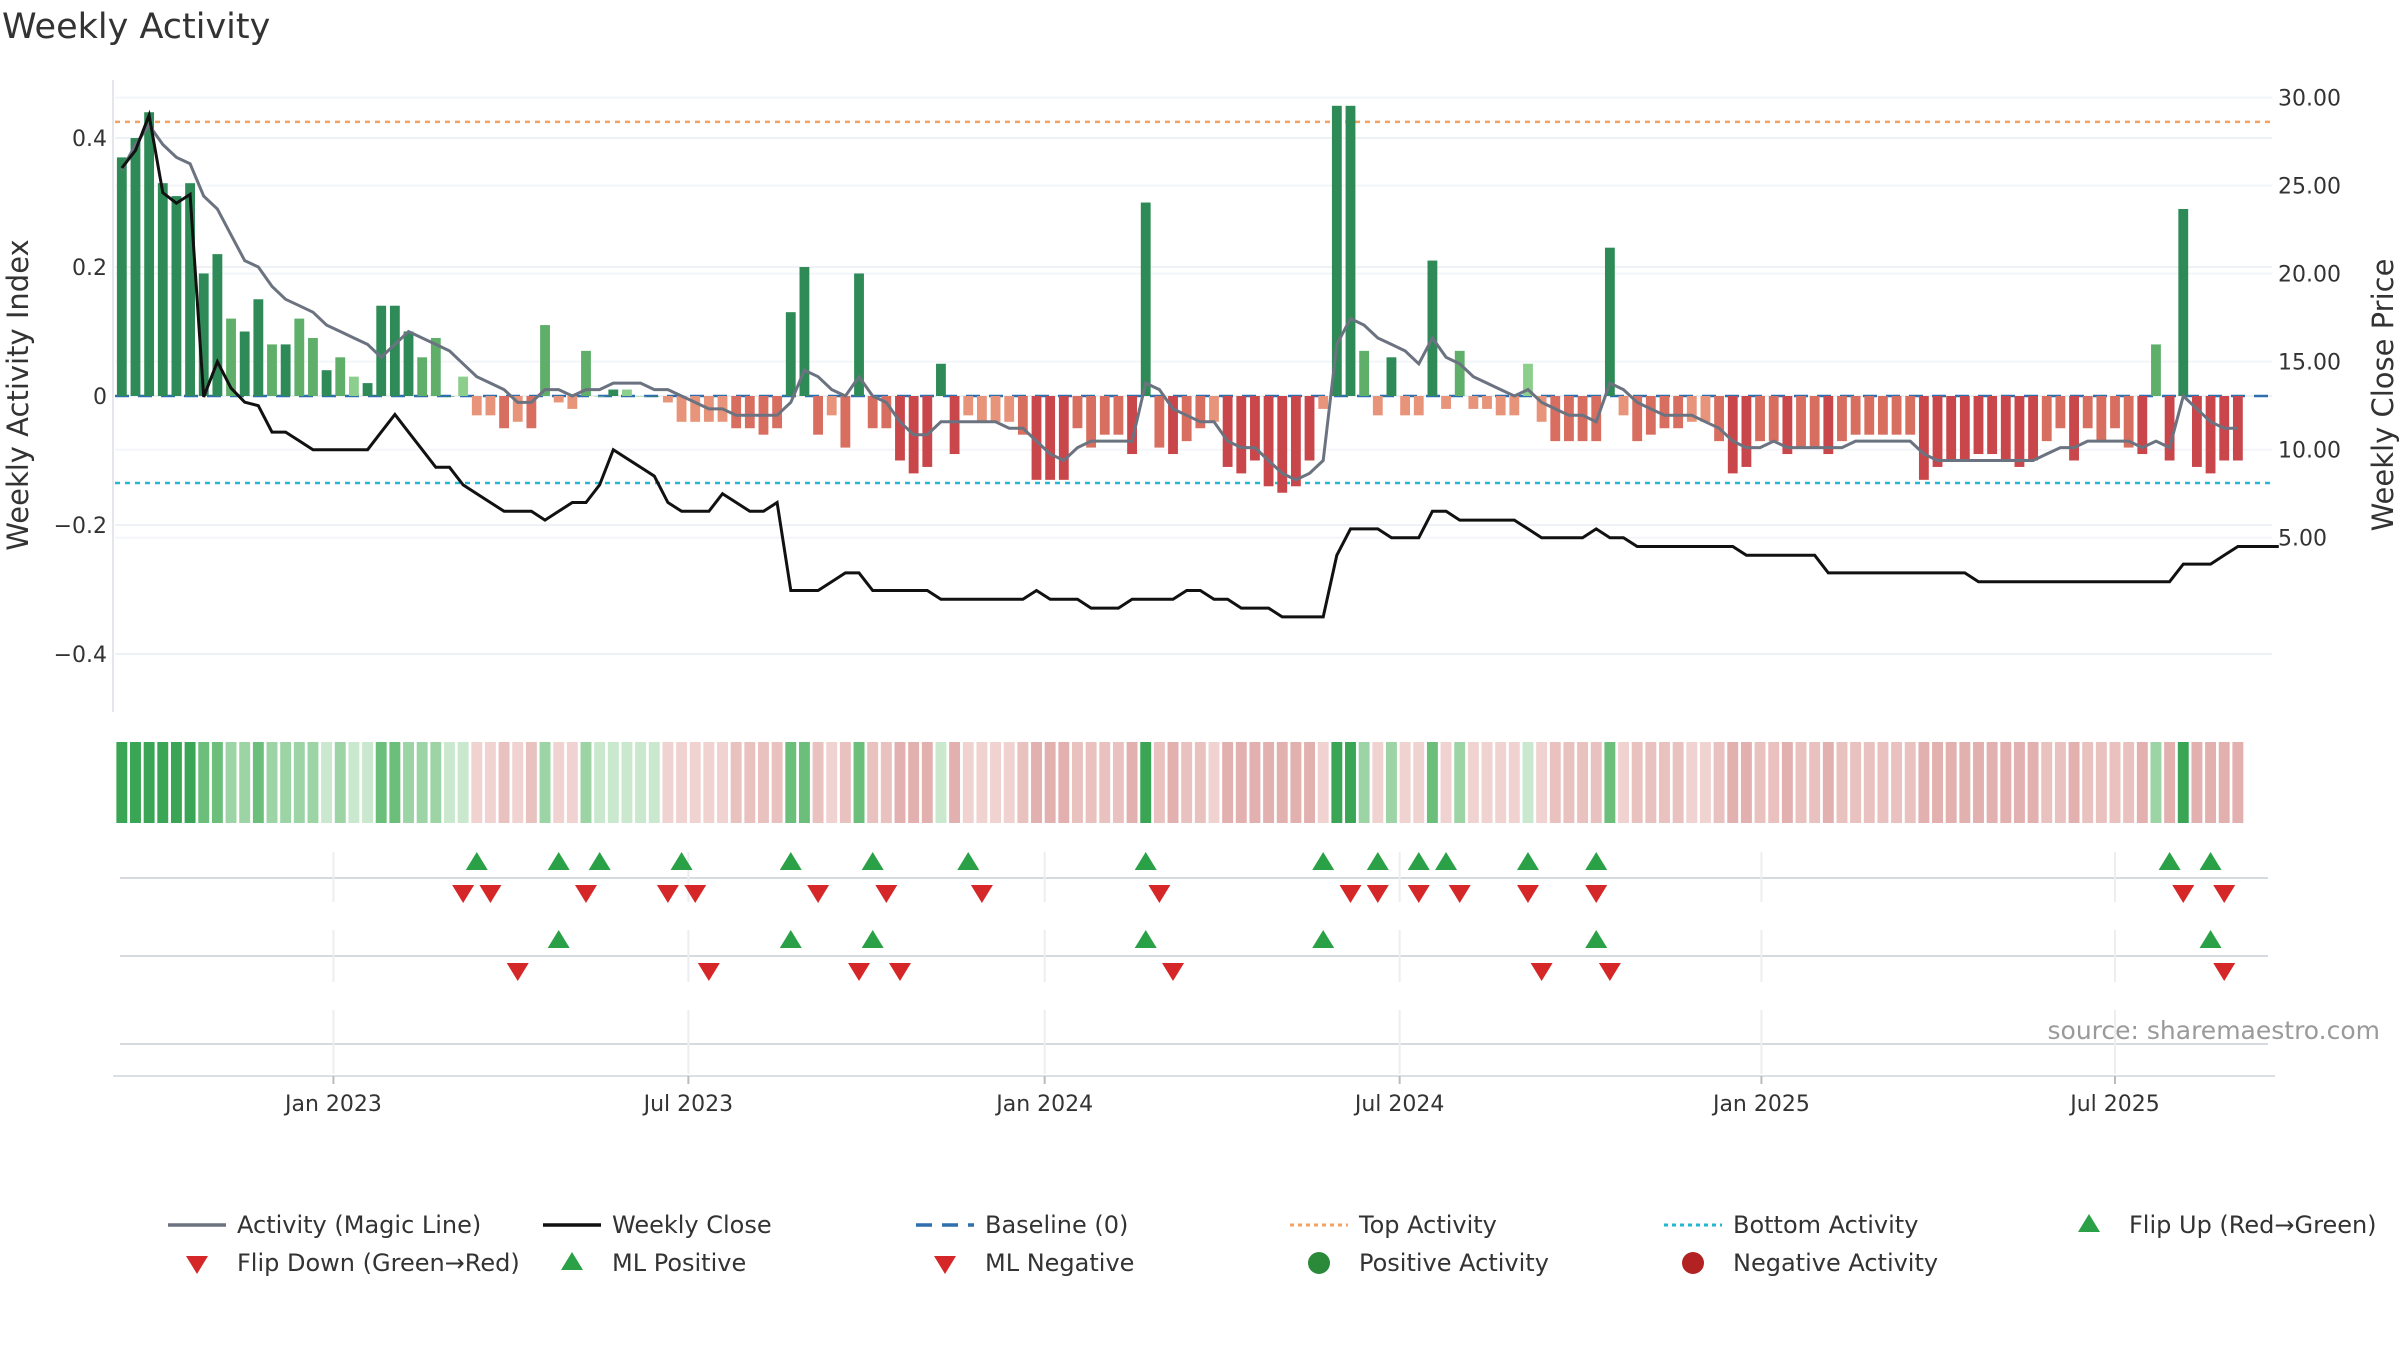 This screenshot has width=2400, height=1350. What do you see at coordinates (2309, 275) in the screenshot?
I see `right-tick-label: 20.00` at bounding box center [2309, 275].